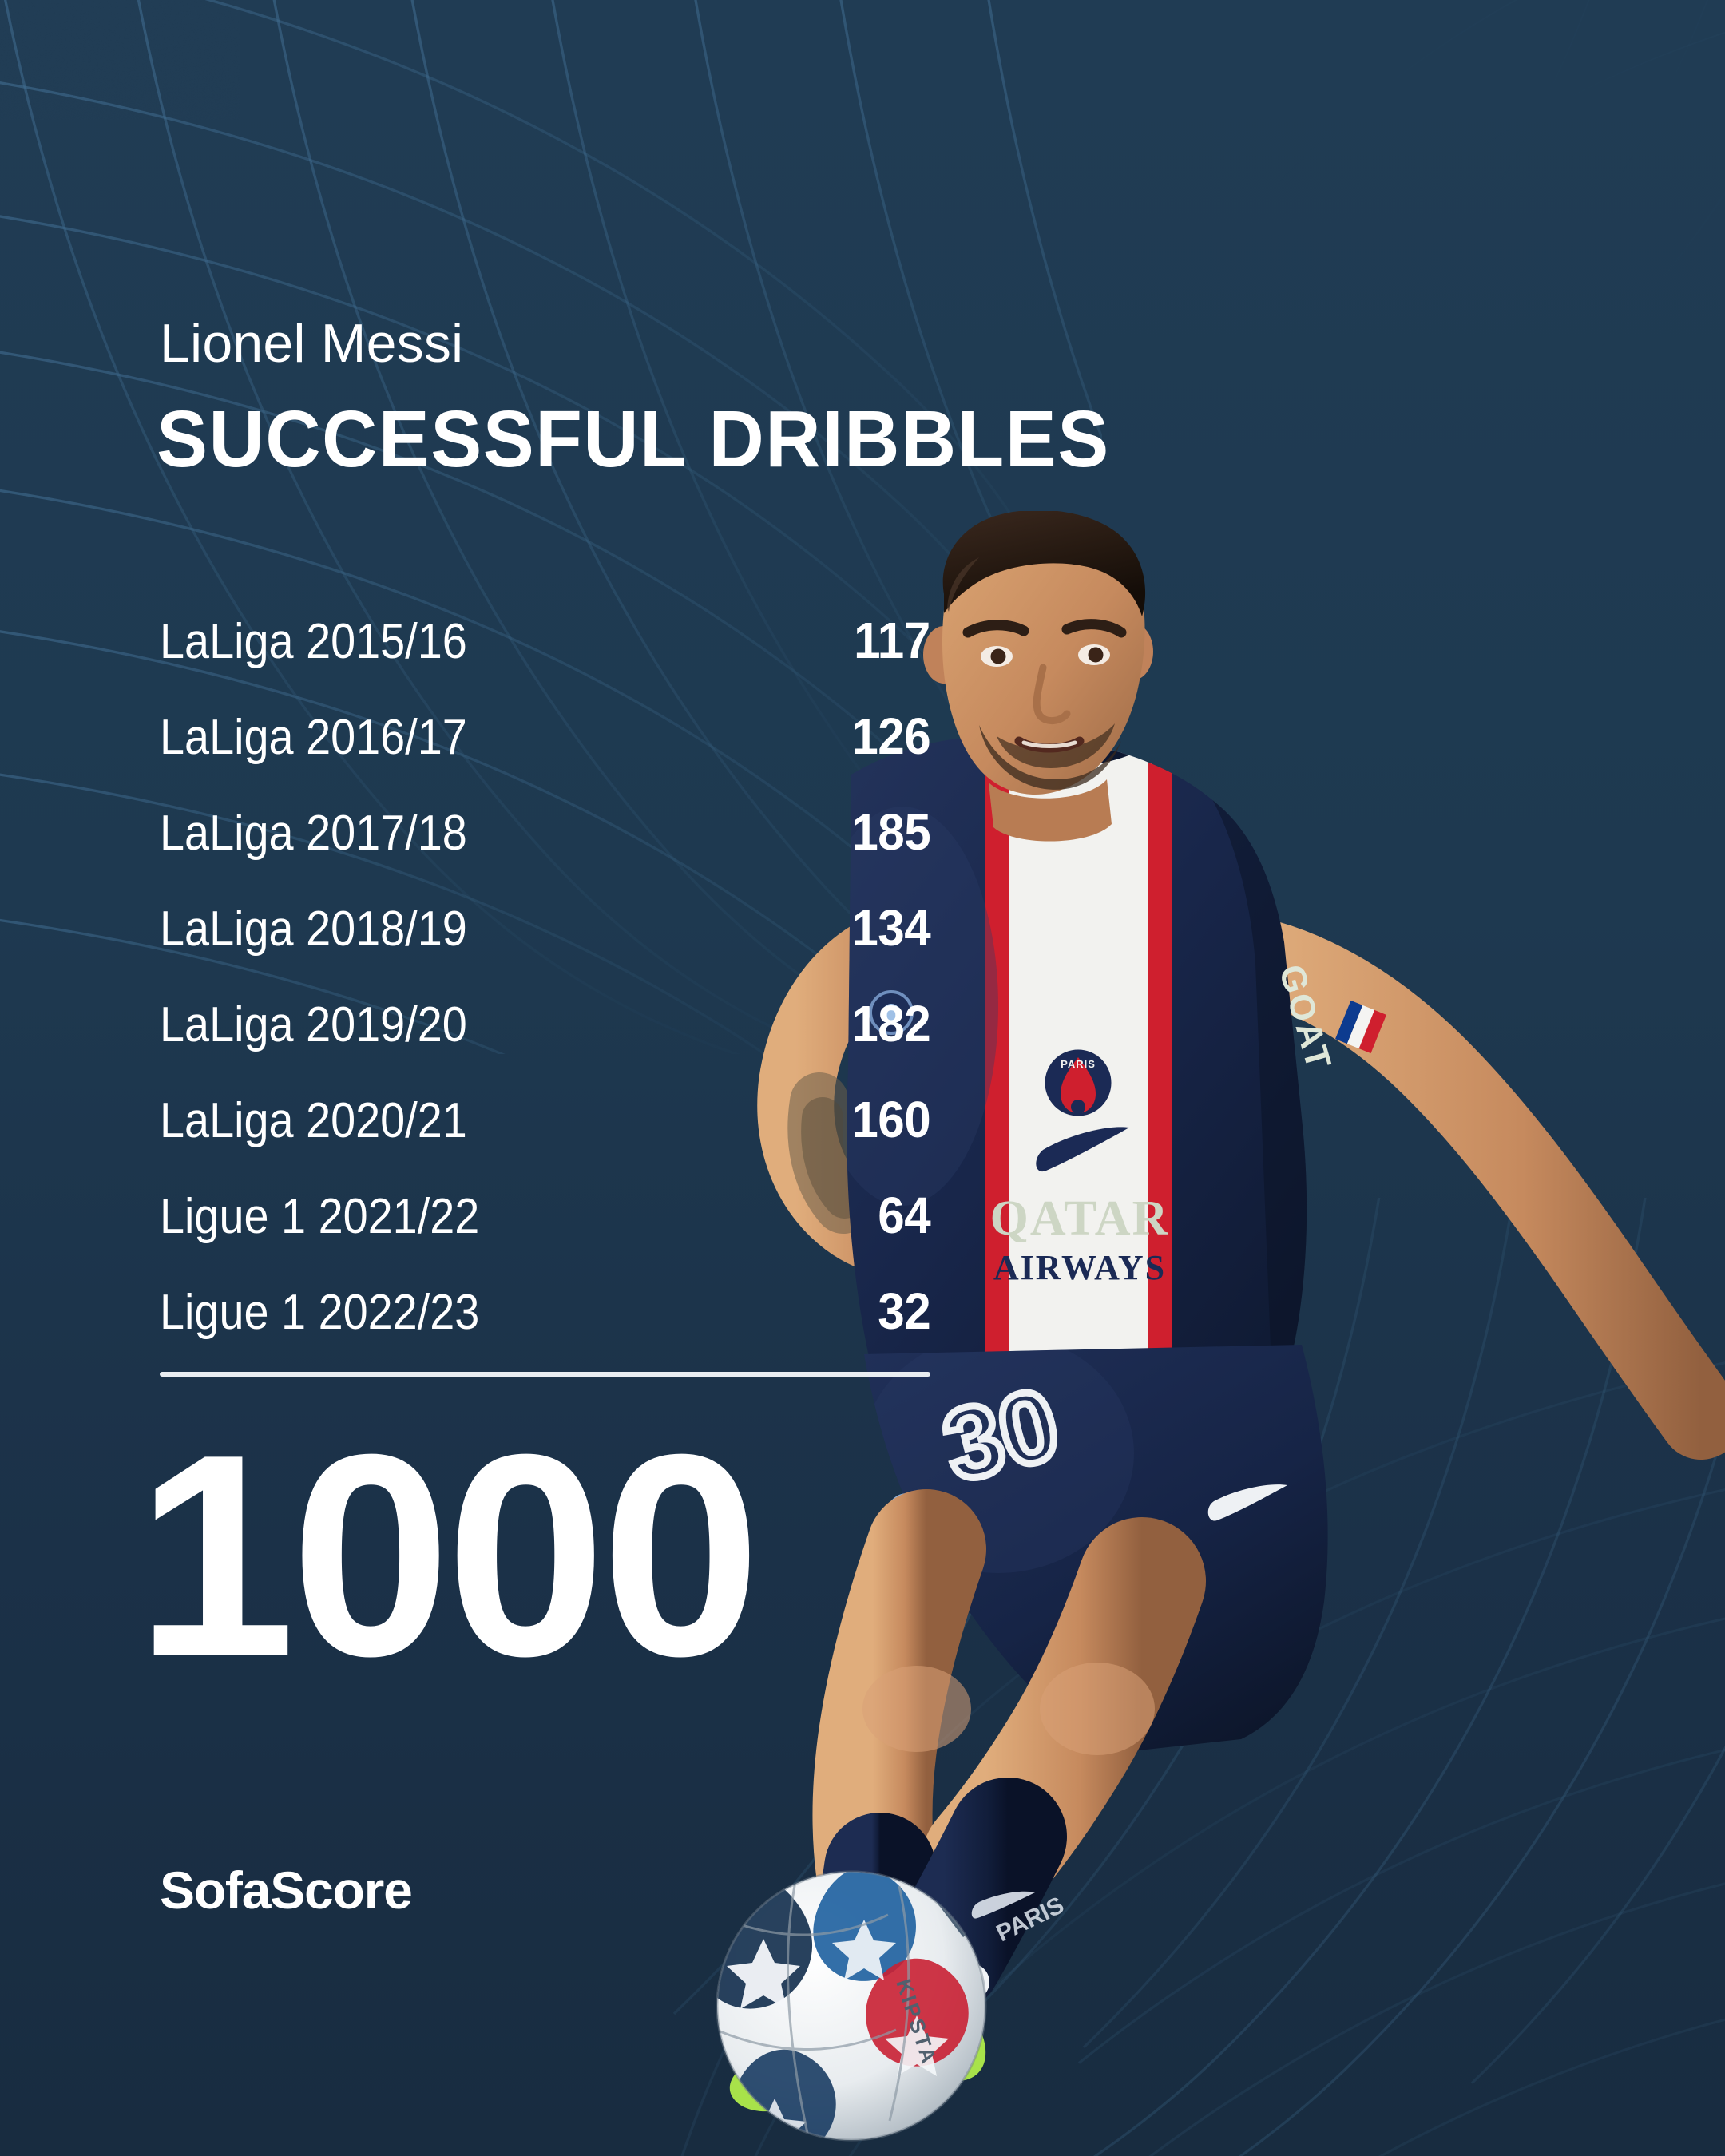 Image resolution: width=1725 pixels, height=2156 pixels. Describe the element at coordinates (449, 1555) in the screenshot. I see `total-value: 1000` at that location.